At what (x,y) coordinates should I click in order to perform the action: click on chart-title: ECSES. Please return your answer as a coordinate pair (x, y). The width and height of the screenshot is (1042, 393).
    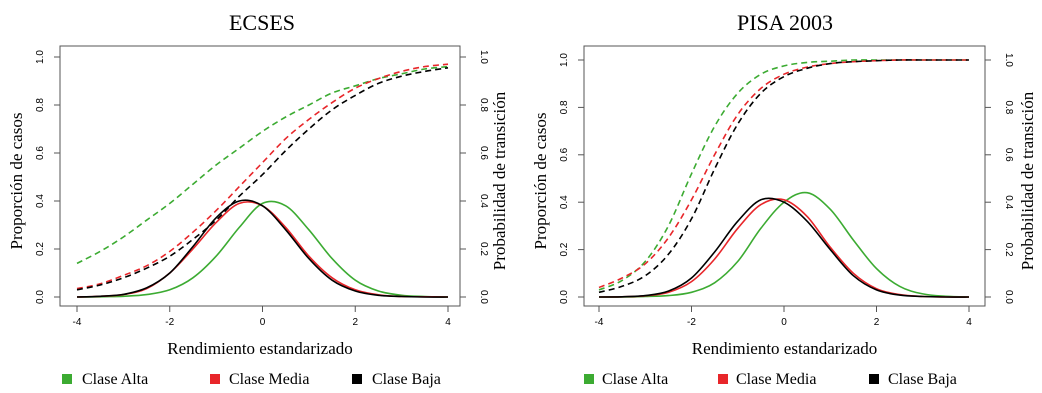
    Looking at the image, I should click on (262, 22).